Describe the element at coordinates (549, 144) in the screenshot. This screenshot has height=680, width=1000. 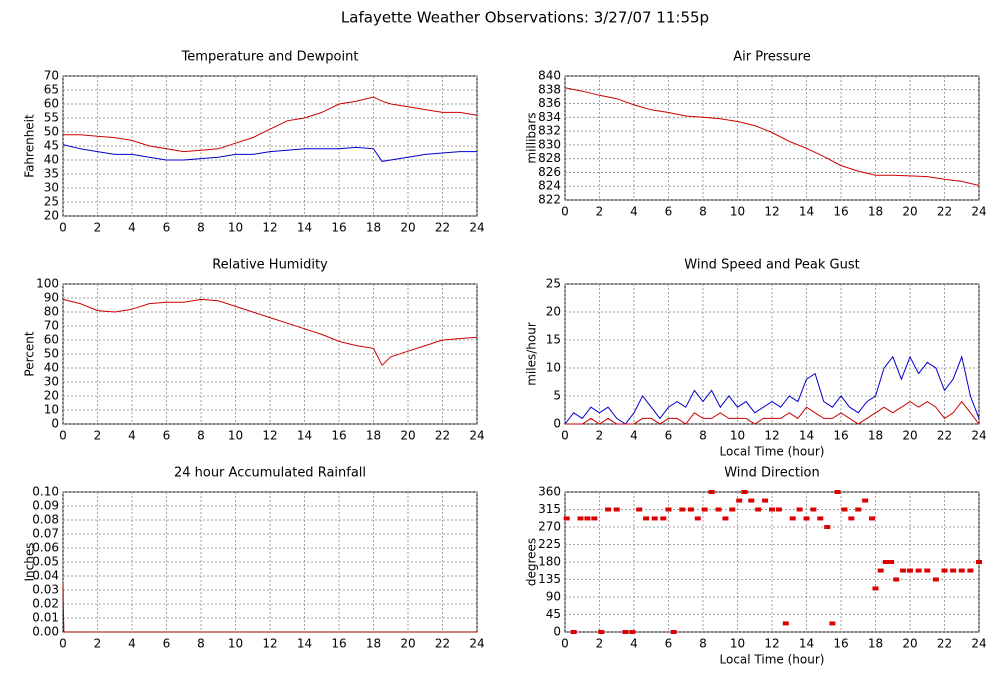
I see `y-tick-label: 830` at that location.